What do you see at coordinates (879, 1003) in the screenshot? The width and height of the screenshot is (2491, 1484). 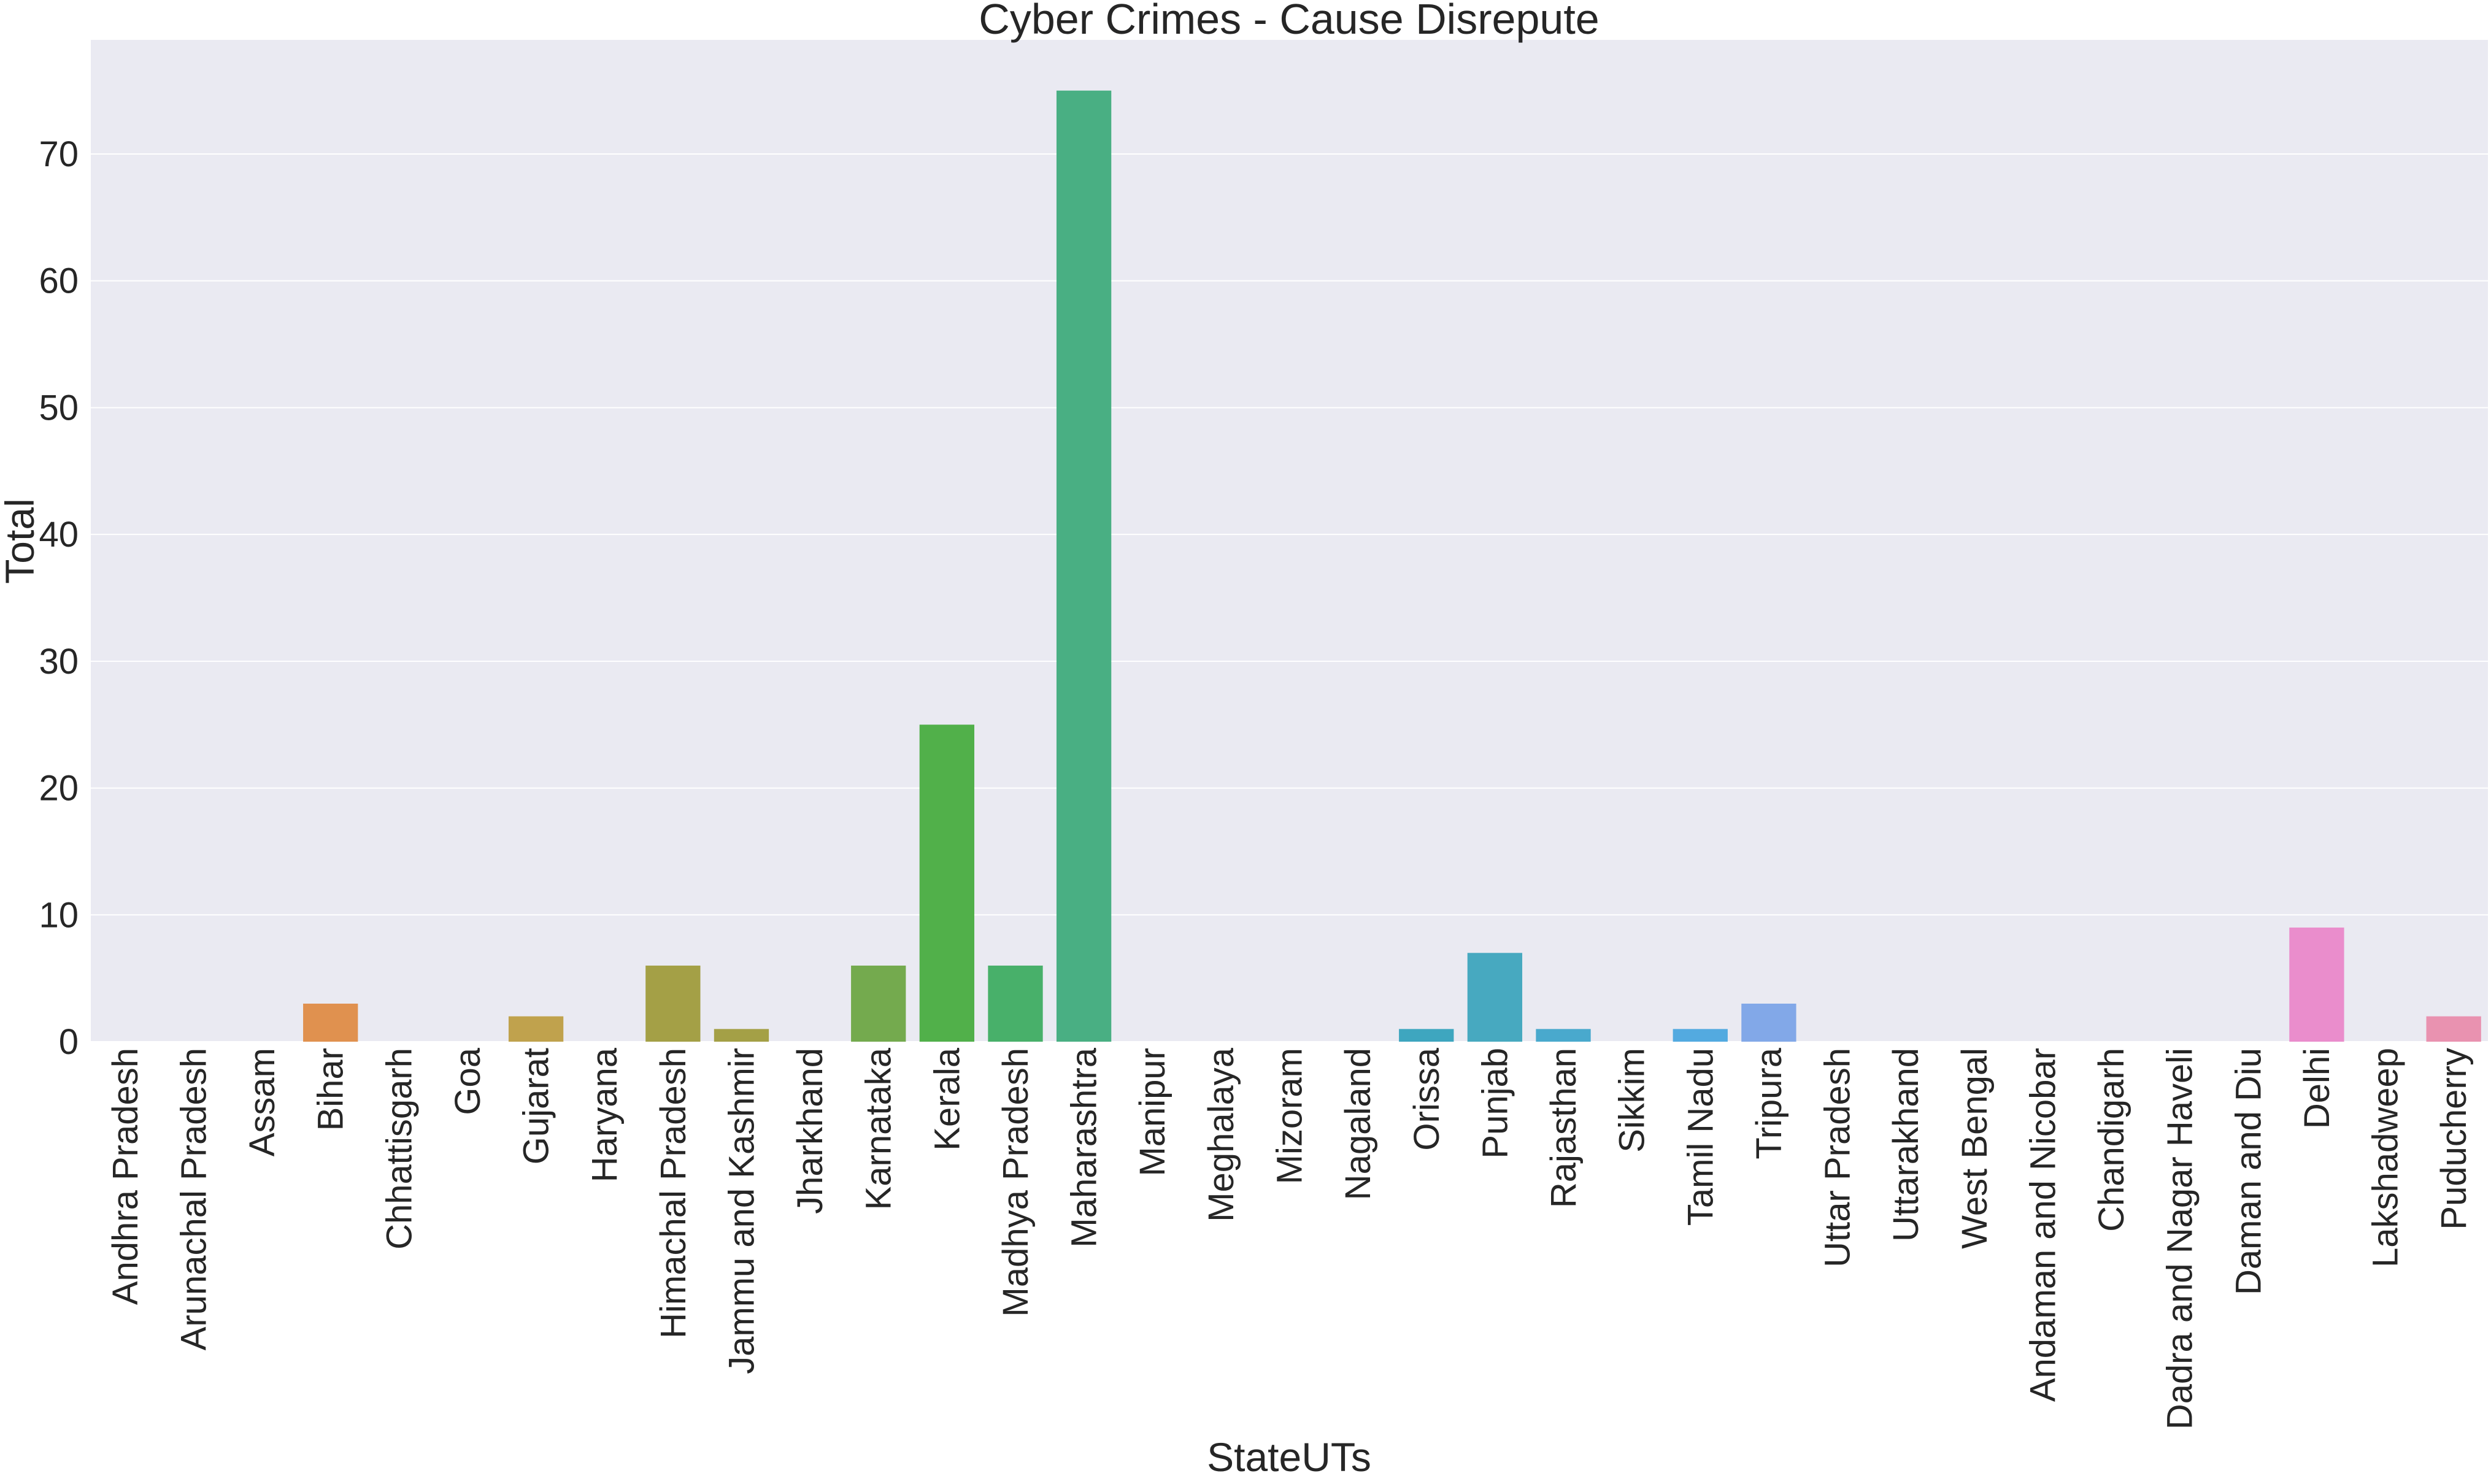 I see `bar-karnataka` at bounding box center [879, 1003].